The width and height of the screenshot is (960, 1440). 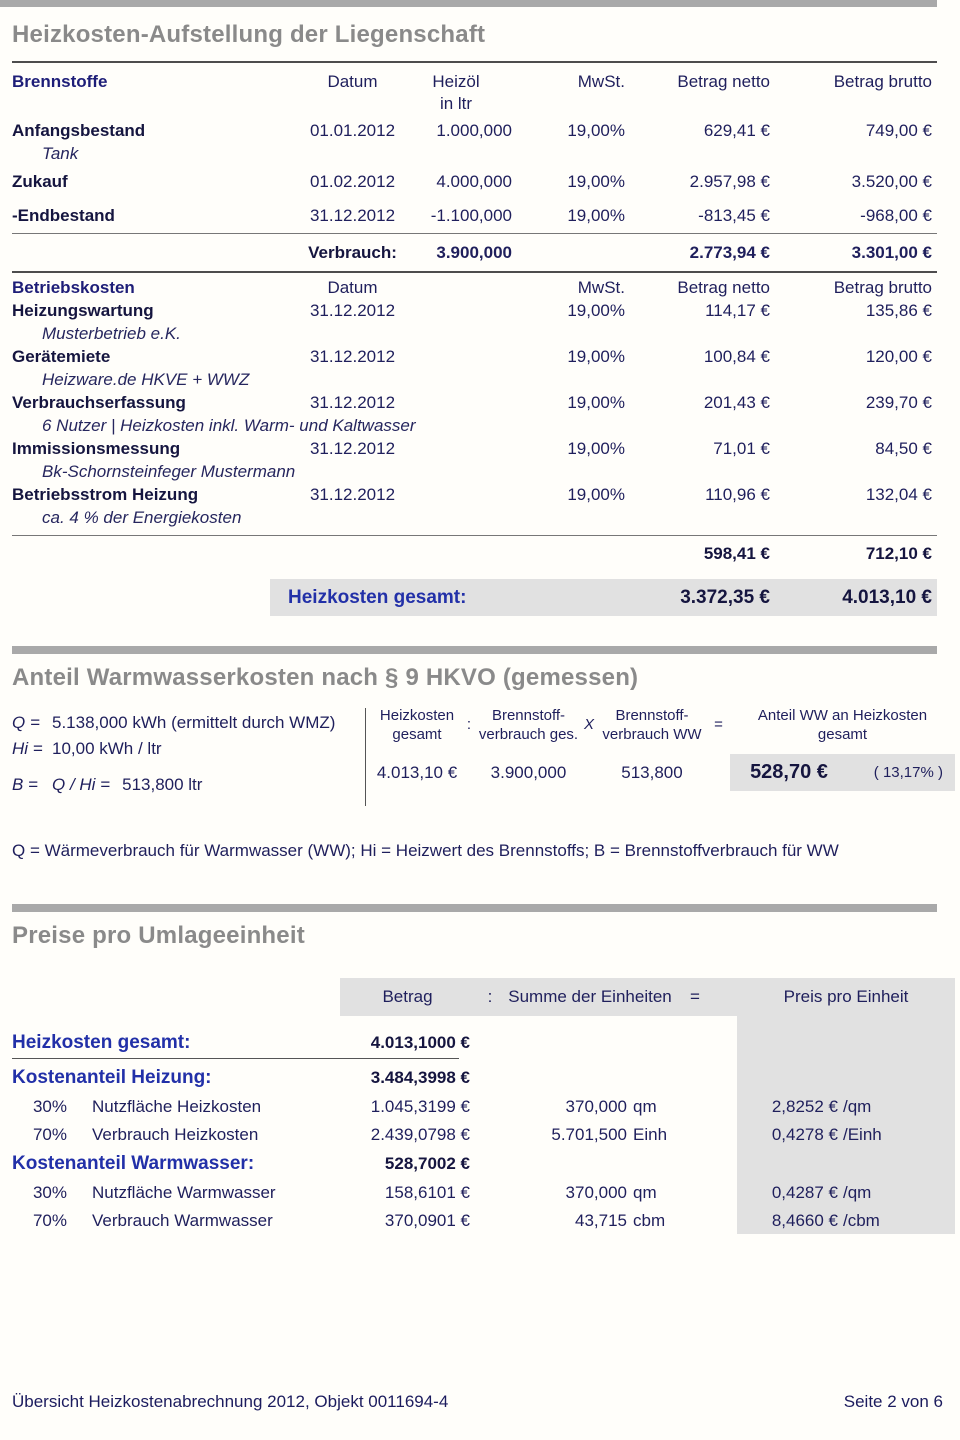 What do you see at coordinates (898, 130) in the screenshot?
I see `row-brutto: 749,00 €` at bounding box center [898, 130].